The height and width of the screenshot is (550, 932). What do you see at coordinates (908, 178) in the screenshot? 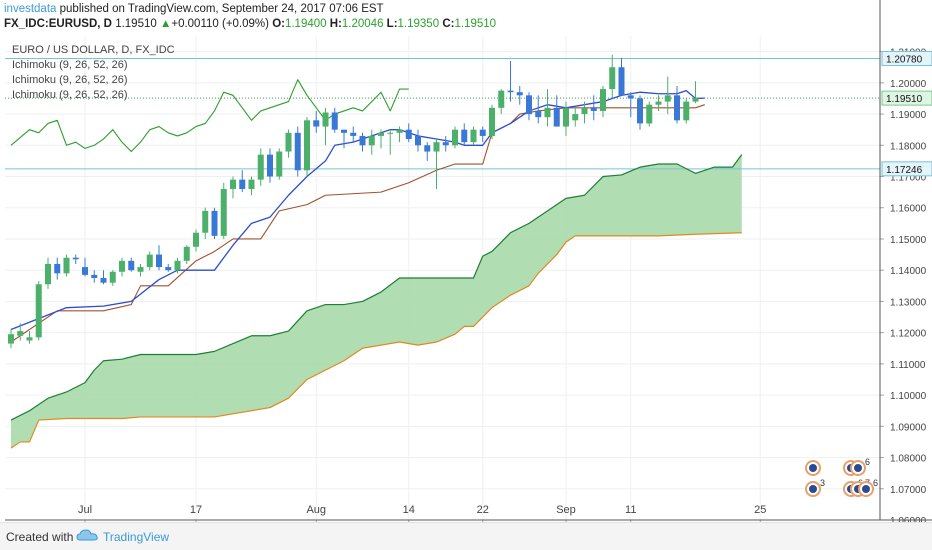
I see `y-tick-label: 1.17000` at bounding box center [908, 178].